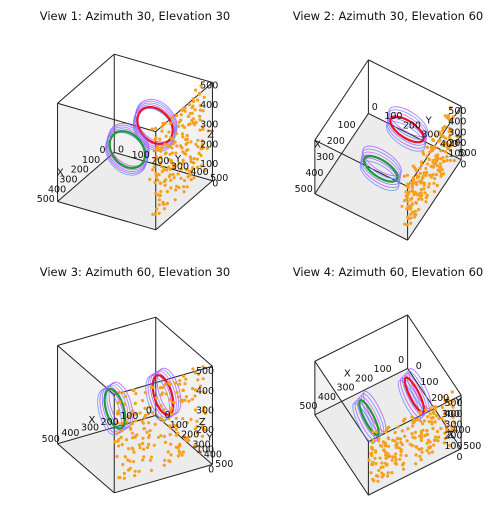  What do you see at coordinates (327, 397) in the screenshot?
I see `x-tick-label: 400` at bounding box center [327, 397].